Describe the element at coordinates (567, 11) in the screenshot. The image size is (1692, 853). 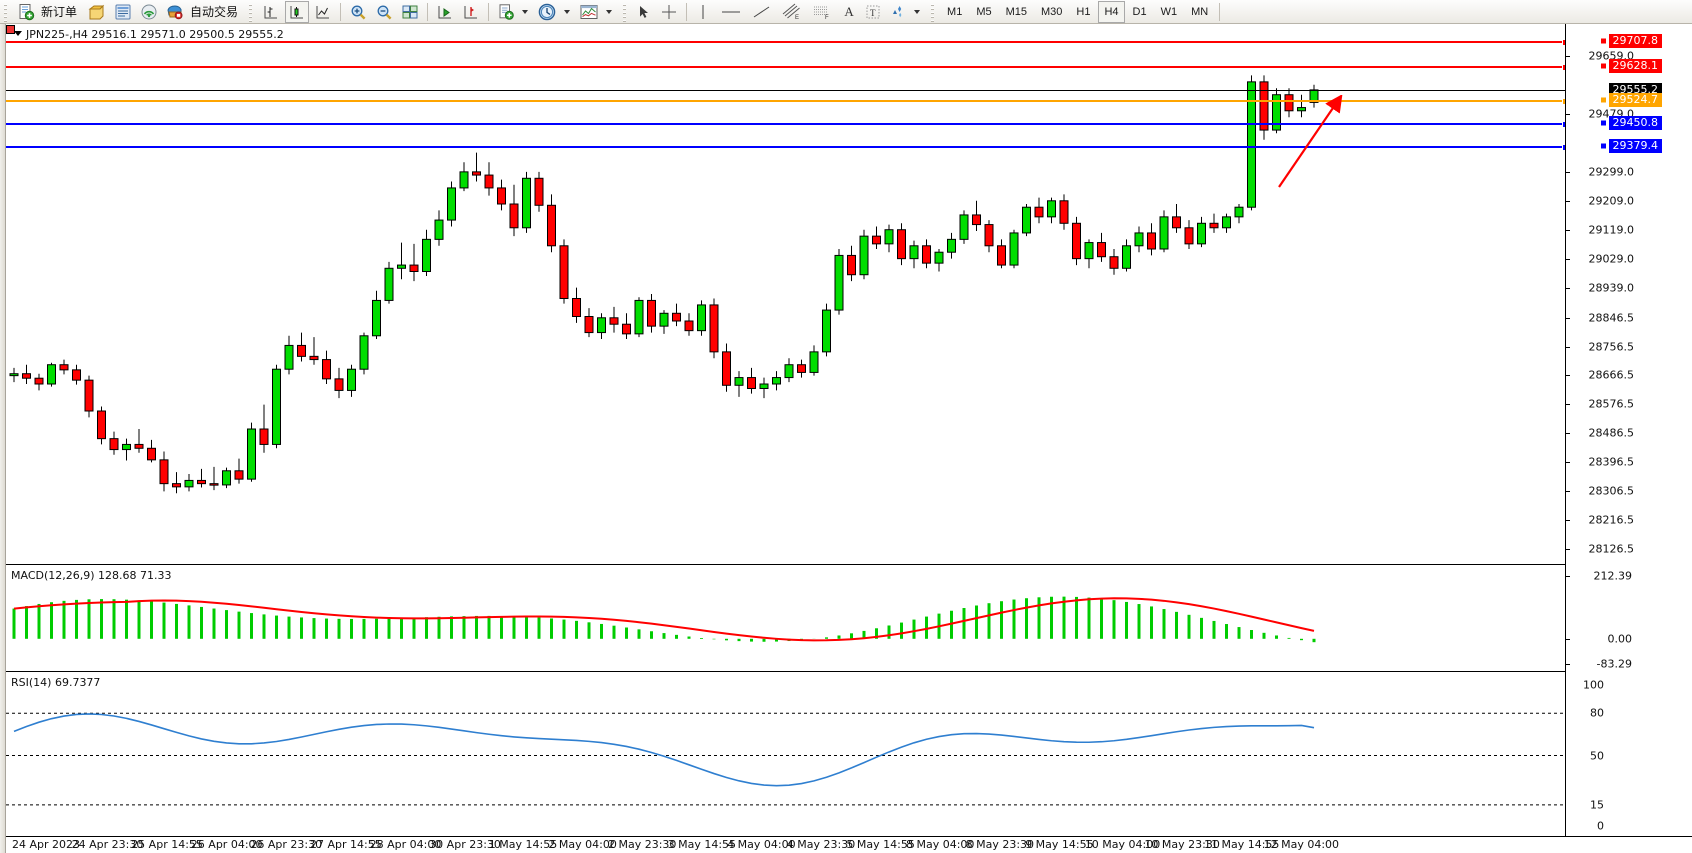
I see `periods-dropdown-caret` at that location.